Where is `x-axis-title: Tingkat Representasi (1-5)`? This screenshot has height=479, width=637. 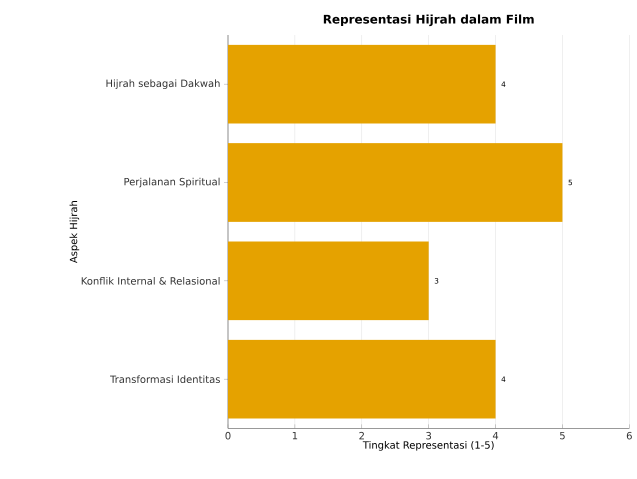
x-axis-title: Tingkat Representasi (1-5) is located at coordinates (428, 446).